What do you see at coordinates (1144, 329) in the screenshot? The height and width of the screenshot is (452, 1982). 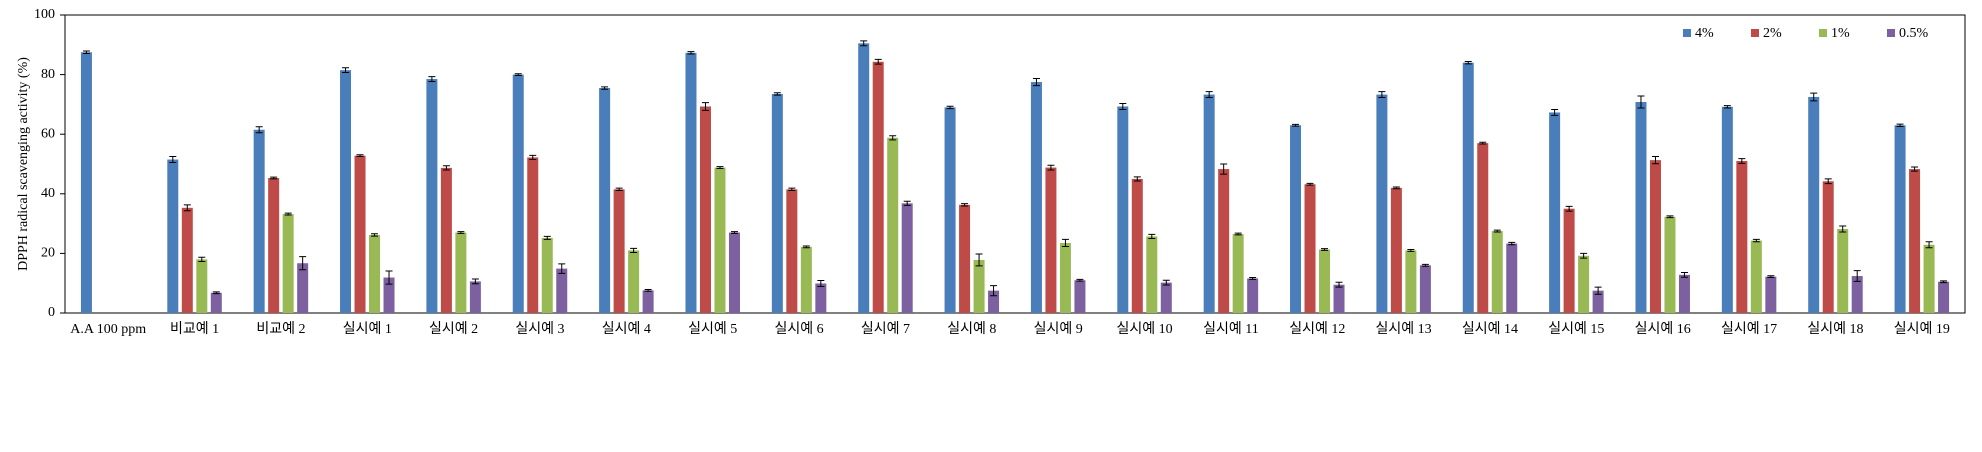 I see `x-tick-label: 실시예 10` at bounding box center [1144, 329].